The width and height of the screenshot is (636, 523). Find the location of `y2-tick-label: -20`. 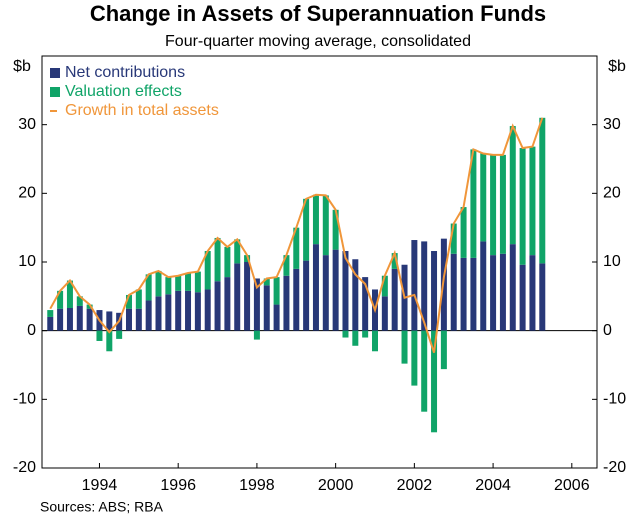

y2-tick-label: -20 is located at coordinates (614, 467).